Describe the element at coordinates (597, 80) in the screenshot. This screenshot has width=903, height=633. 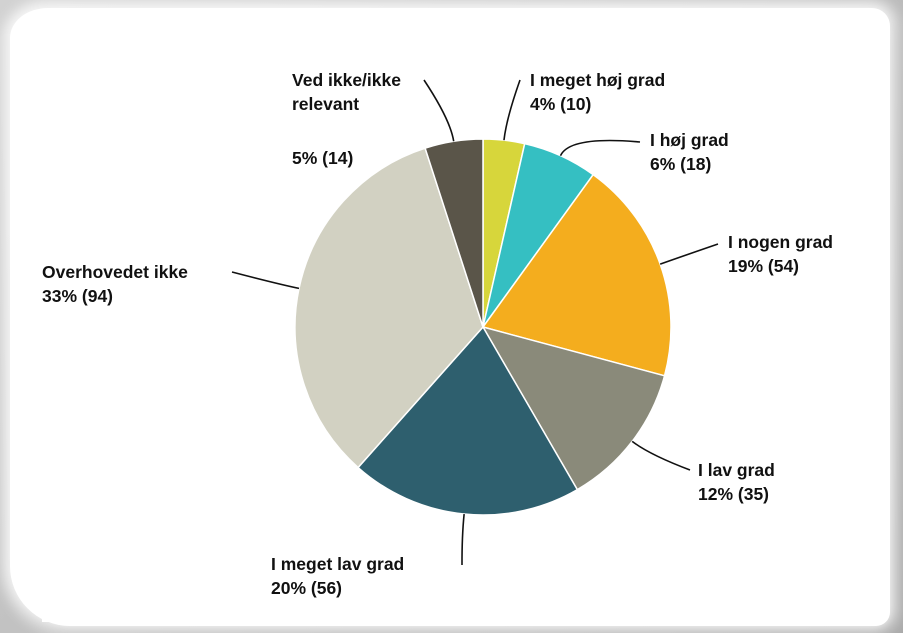
I see `label-i-meget-hoej-grad: I meget høj grad` at that location.